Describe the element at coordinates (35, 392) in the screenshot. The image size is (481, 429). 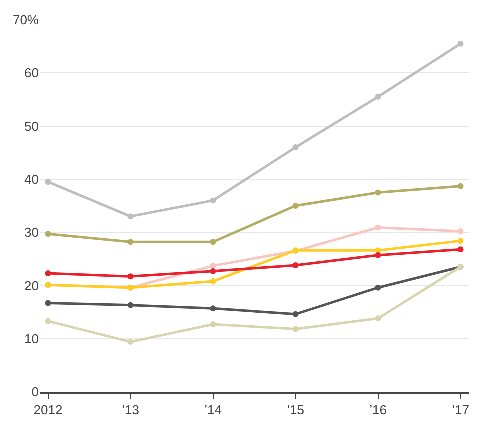
I see `y-tick-label: 0` at that location.